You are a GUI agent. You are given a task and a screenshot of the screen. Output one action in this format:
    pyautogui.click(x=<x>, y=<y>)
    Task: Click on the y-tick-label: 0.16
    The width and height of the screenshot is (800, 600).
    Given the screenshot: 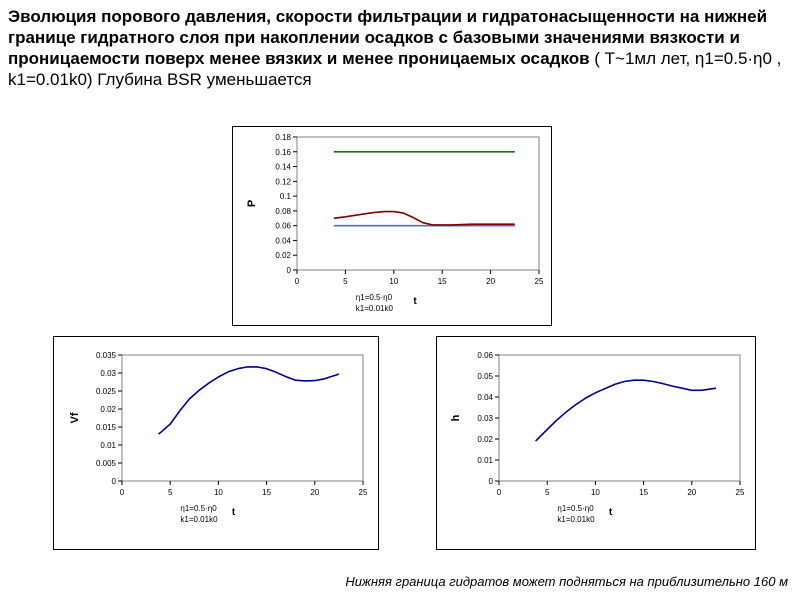 What is the action you would take?
    pyautogui.click(x=283, y=152)
    